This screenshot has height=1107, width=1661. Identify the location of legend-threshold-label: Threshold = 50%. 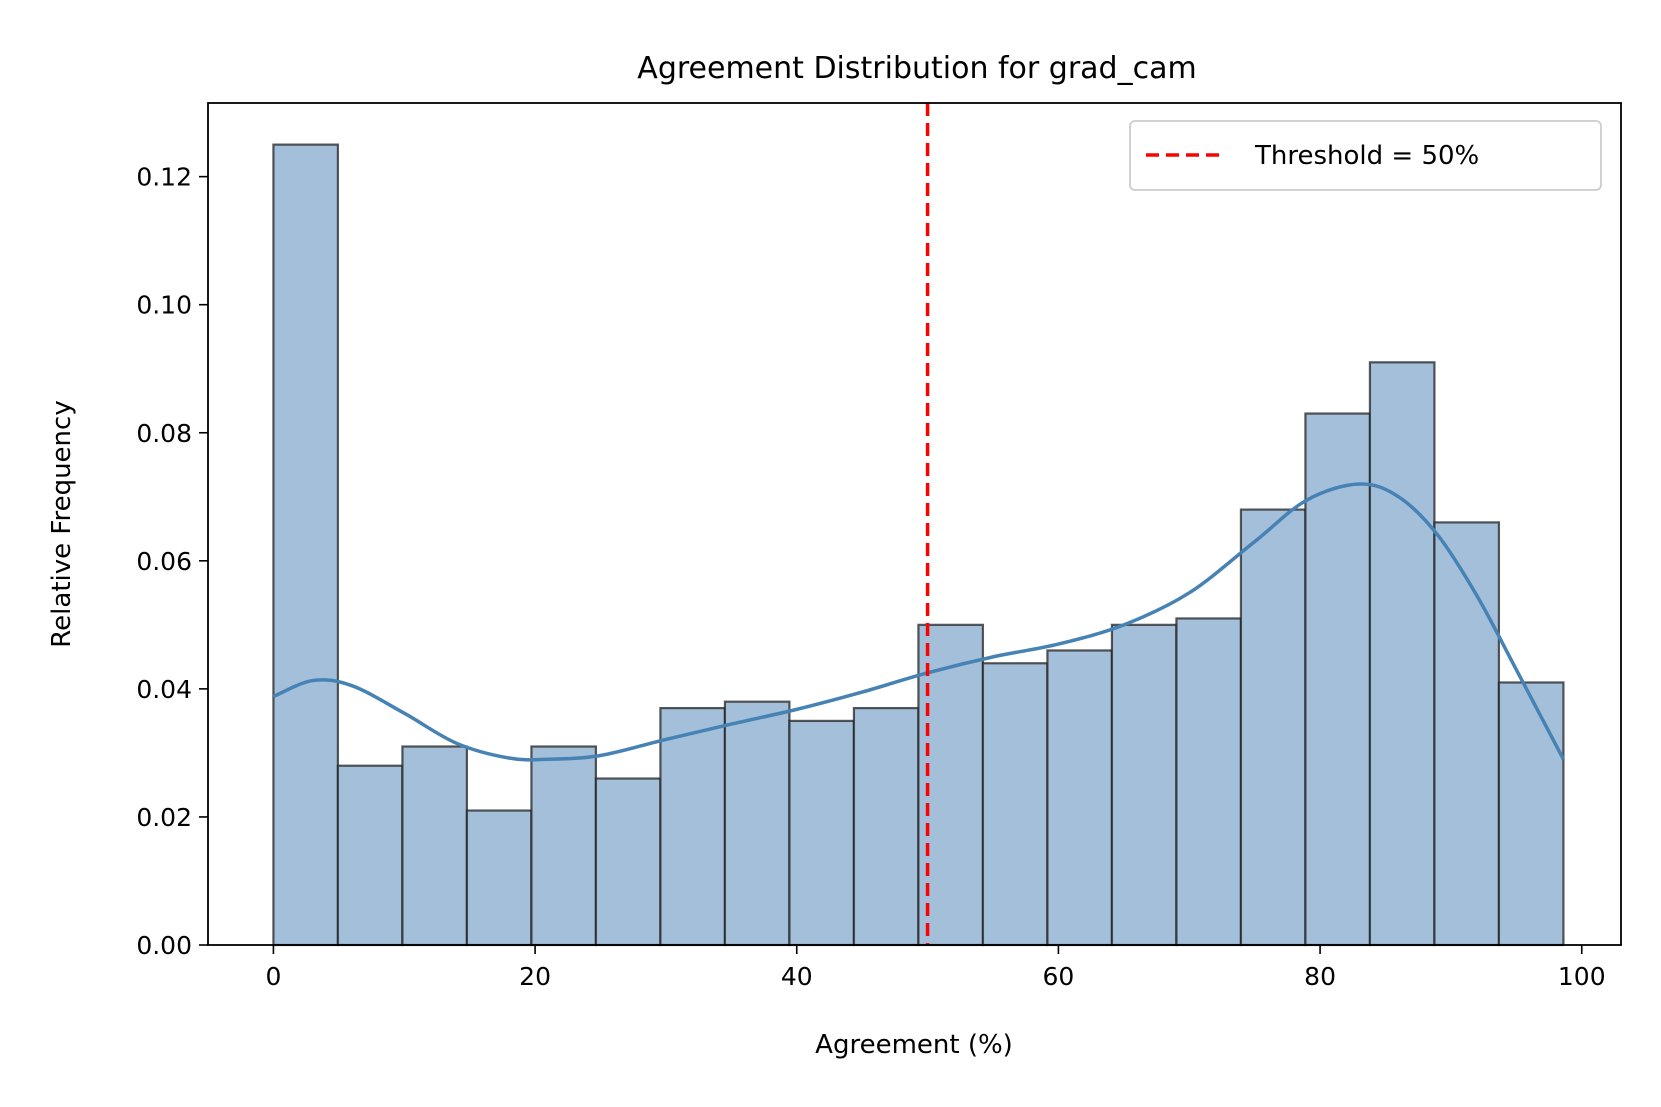
(1366, 156).